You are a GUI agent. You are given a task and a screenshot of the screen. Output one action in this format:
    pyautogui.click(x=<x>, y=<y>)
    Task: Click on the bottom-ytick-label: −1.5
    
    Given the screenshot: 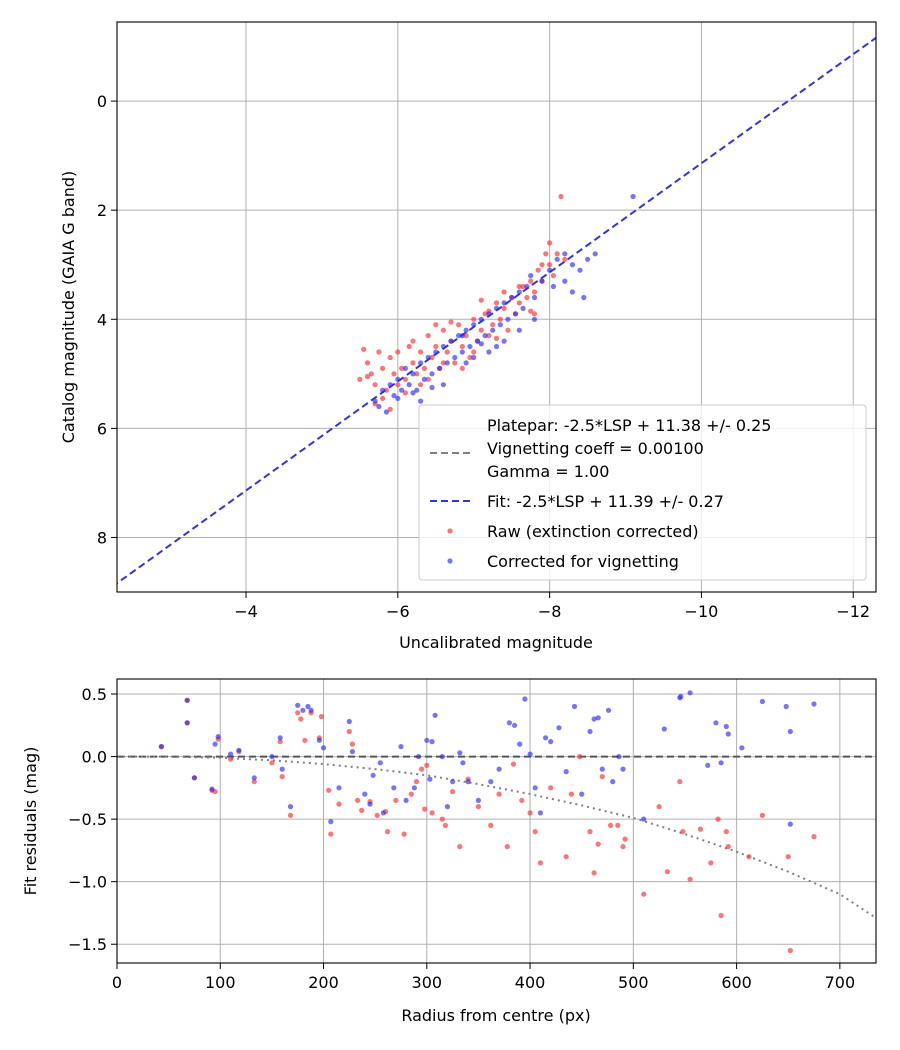 What is the action you would take?
    pyautogui.click(x=87, y=944)
    